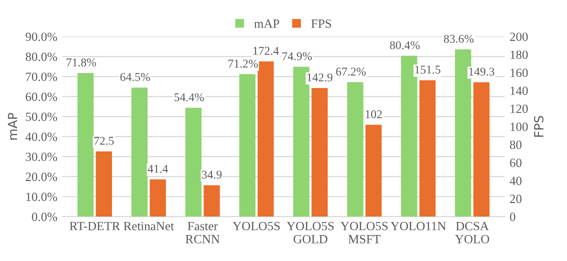 The width and height of the screenshot is (567, 261). Describe the element at coordinates (42, 117) in the screenshot. I see `y-tick-label: 50.0%` at that location.